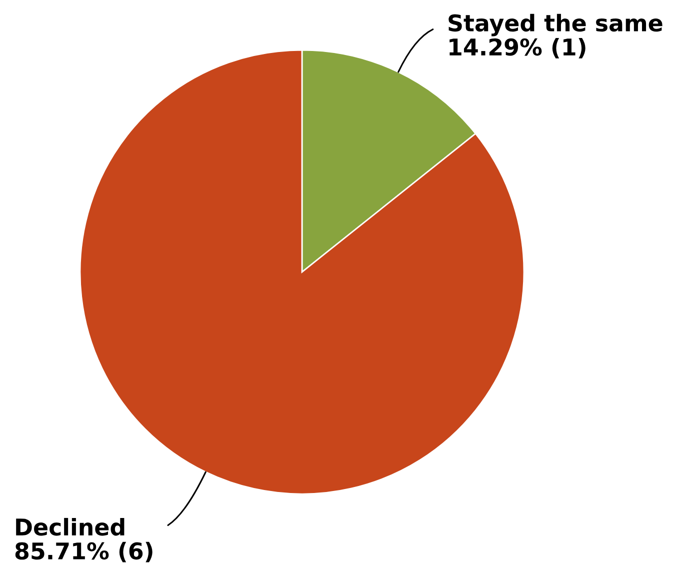  What do you see at coordinates (83, 552) in the screenshot?
I see `data-label: 85.71% (6)` at bounding box center [83, 552].